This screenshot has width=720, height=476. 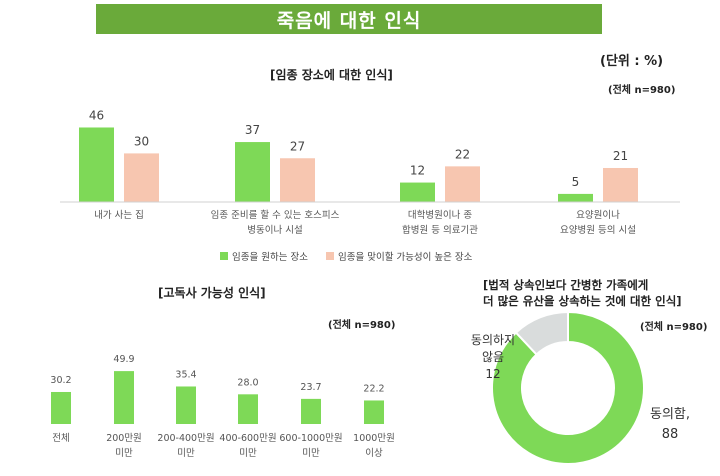 What do you see at coordinates (349, 19) in the screenshot?
I see `page-banner-title: 죽음에 대한 인식` at bounding box center [349, 19].